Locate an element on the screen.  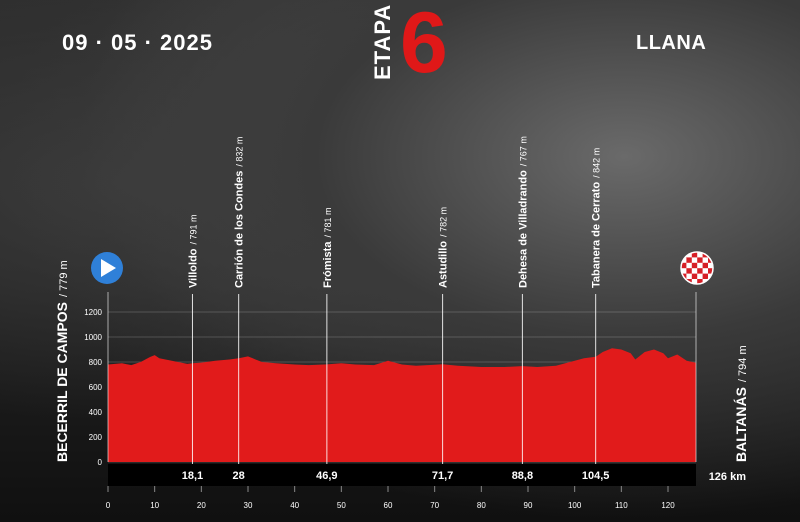
x-tick-label: 0 is located at coordinates (108, 505).